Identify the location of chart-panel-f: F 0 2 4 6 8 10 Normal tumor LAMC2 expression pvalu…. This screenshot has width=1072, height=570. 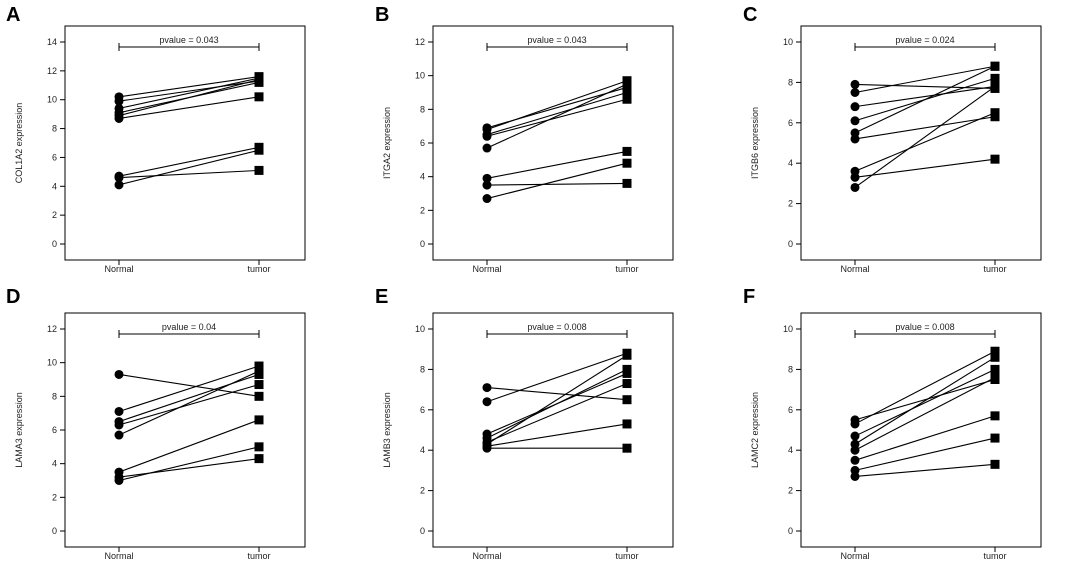
(892, 423).